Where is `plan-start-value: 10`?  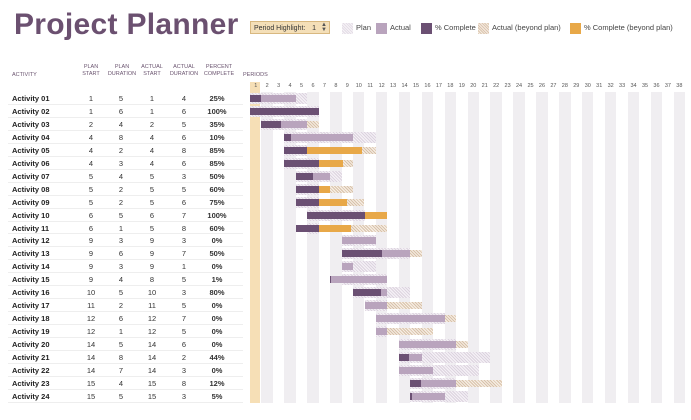 plan-start-value: 10 is located at coordinates (91, 293).